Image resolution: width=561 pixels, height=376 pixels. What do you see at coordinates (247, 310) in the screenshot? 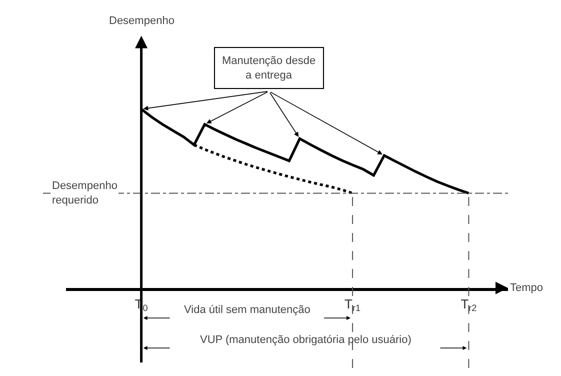
I see `text: Vida útil sem manutenção` at bounding box center [247, 310].